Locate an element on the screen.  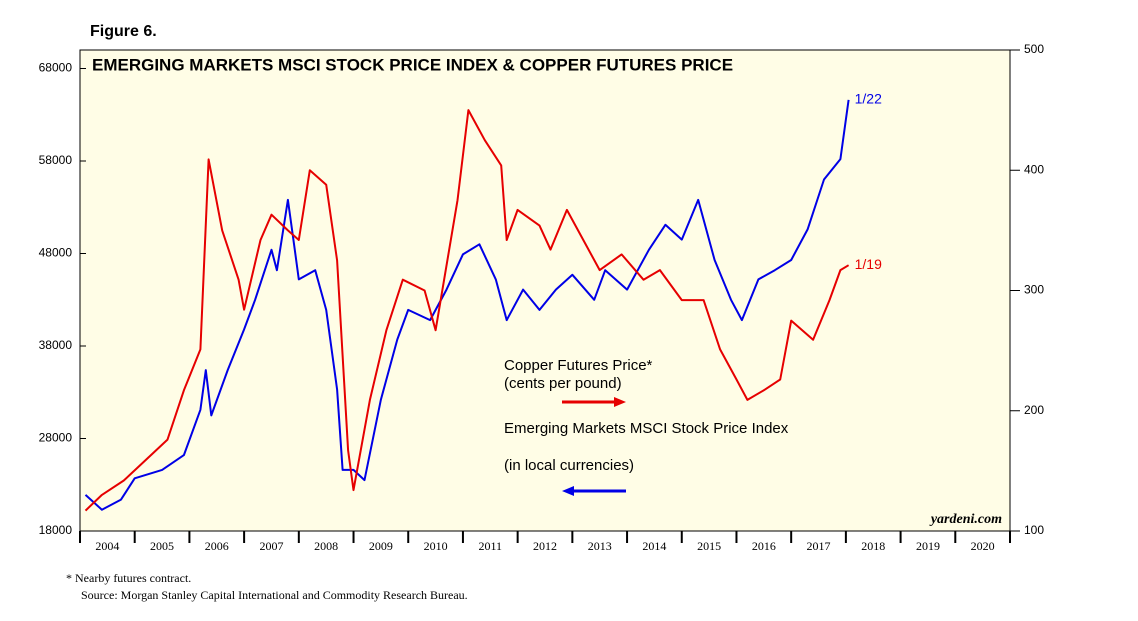
y-tick-label: 48000 is located at coordinates (56, 253).